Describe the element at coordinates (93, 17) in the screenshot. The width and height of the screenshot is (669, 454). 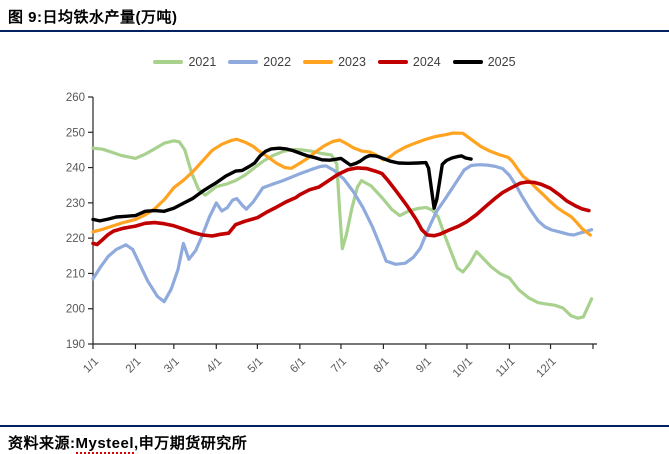
I see `page-title: 图 9:日均铁水产量(万吨)` at that location.